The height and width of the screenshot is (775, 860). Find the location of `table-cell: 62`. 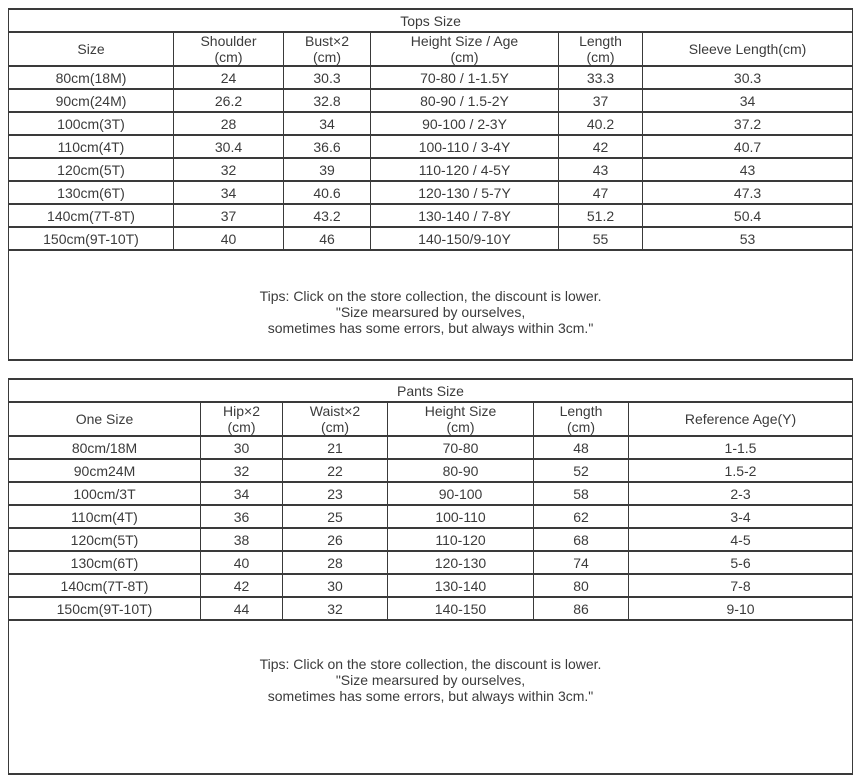

table-cell: 62 is located at coordinates (581, 516).